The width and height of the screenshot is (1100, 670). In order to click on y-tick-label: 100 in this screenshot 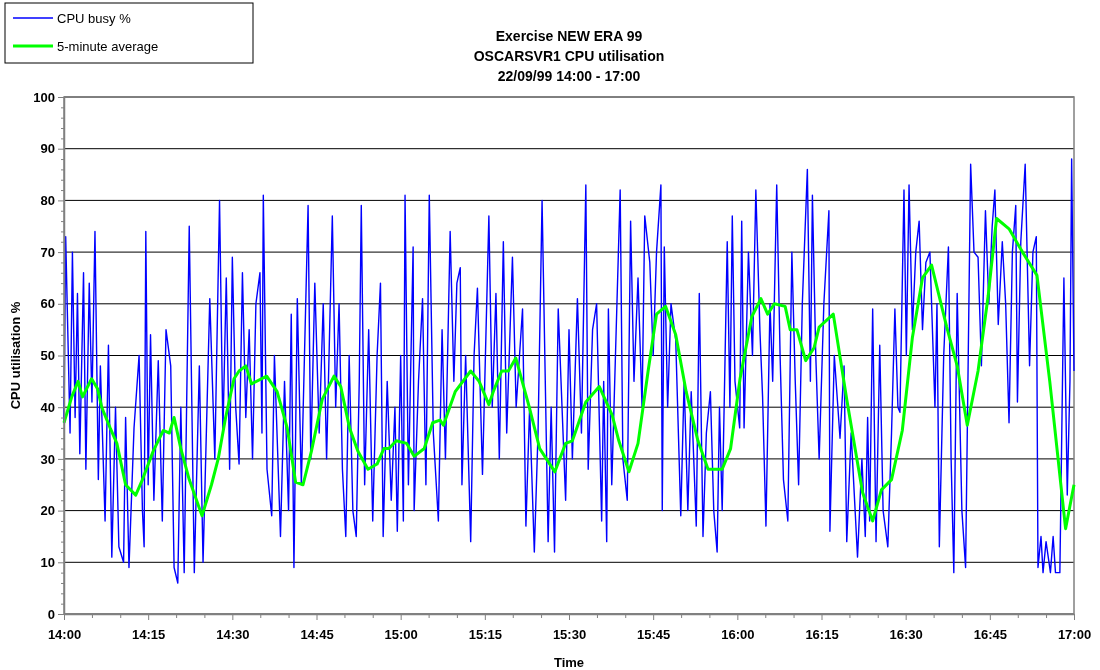, I will do `click(44, 97)`.